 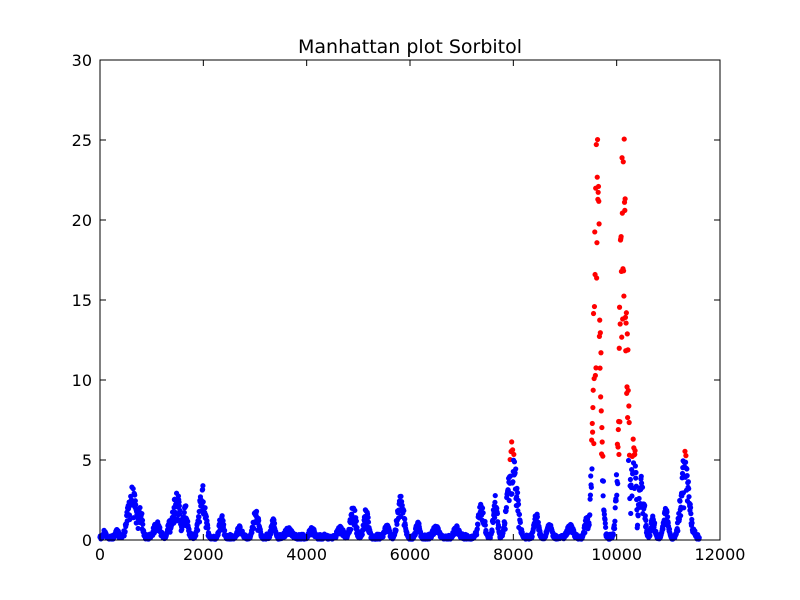 What do you see at coordinates (203, 554) in the screenshot?
I see `x-tick-label: 2000` at bounding box center [203, 554].